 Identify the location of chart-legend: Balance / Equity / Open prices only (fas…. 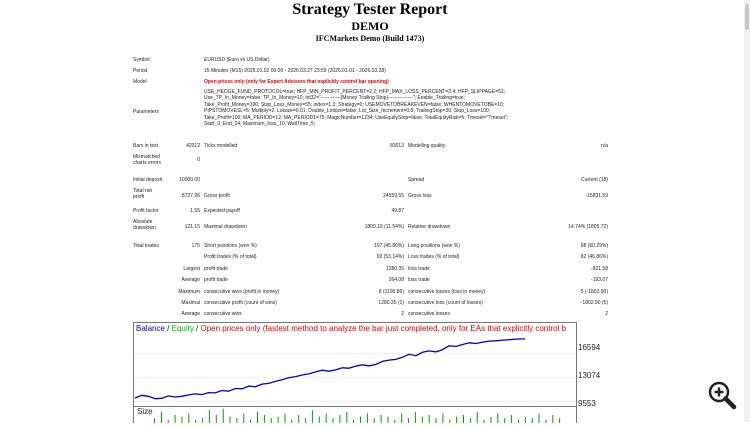
(354, 328).